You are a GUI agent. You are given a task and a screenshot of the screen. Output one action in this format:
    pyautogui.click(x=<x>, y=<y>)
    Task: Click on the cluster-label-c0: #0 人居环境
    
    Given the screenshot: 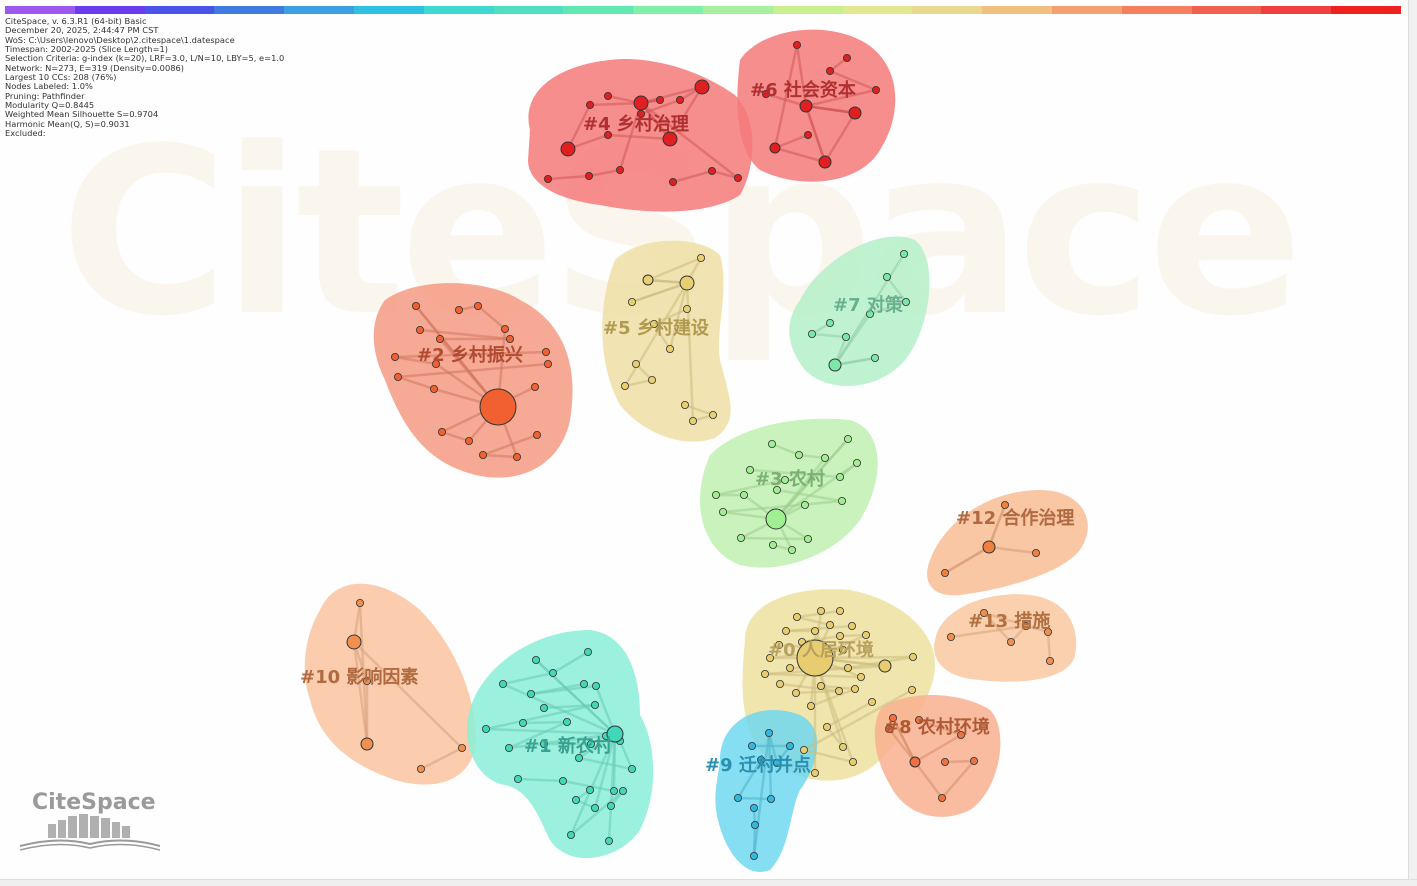 What is the action you would take?
    pyautogui.click(x=821, y=650)
    